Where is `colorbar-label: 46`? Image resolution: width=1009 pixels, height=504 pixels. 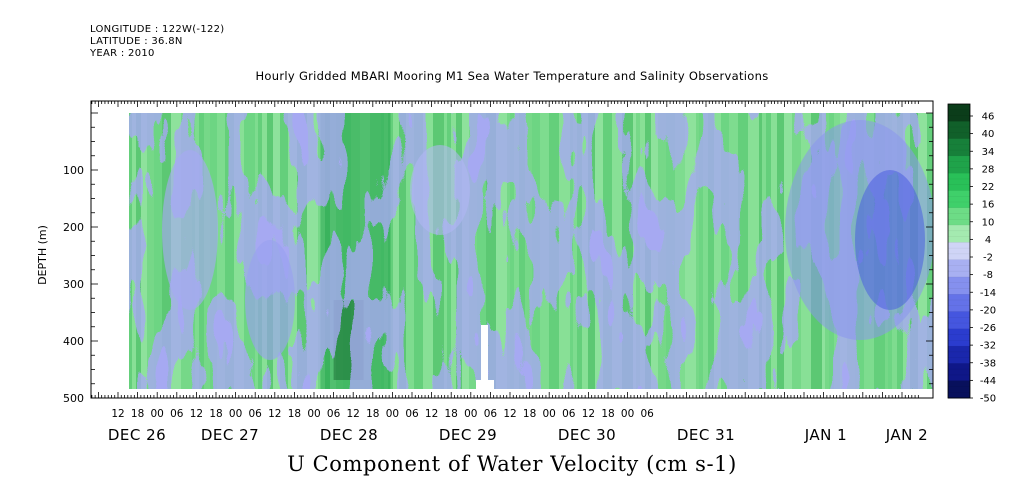 colorbar-label: 46 is located at coordinates (988, 117).